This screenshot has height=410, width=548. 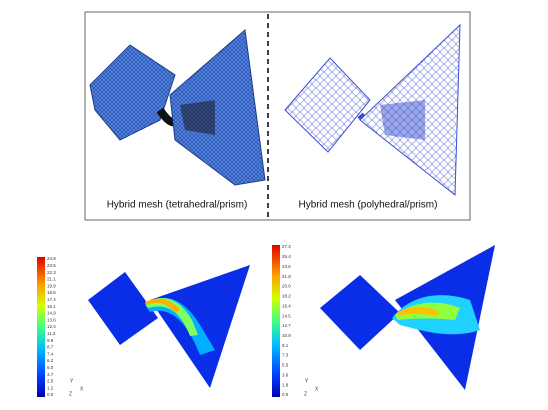 I want to click on colorbar-label: 16.4, so click(x=286, y=305).